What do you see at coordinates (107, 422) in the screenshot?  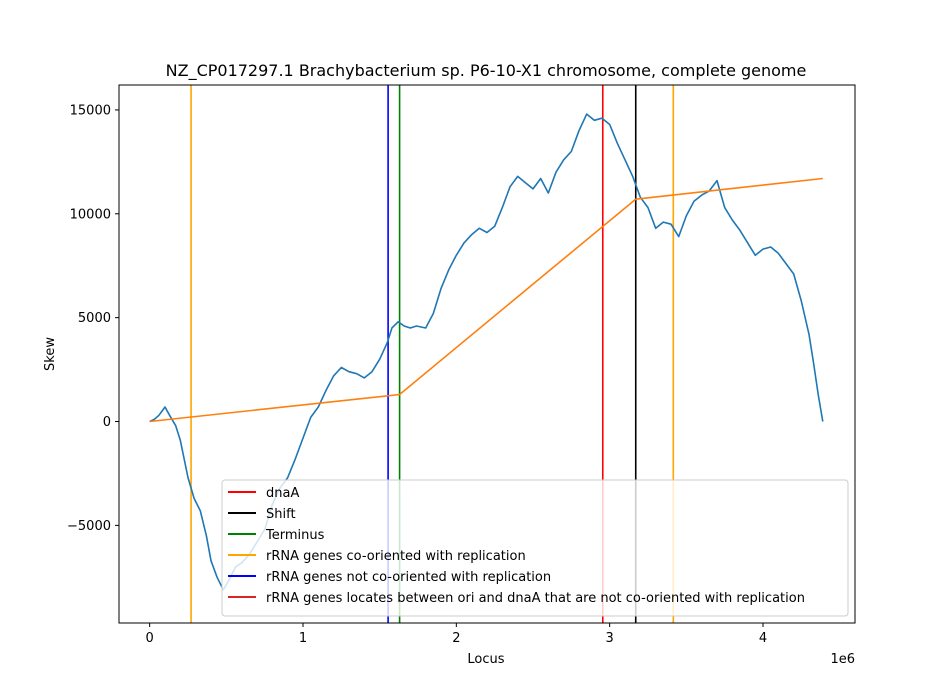 I see `y-tick-label-1: 0` at bounding box center [107, 422].